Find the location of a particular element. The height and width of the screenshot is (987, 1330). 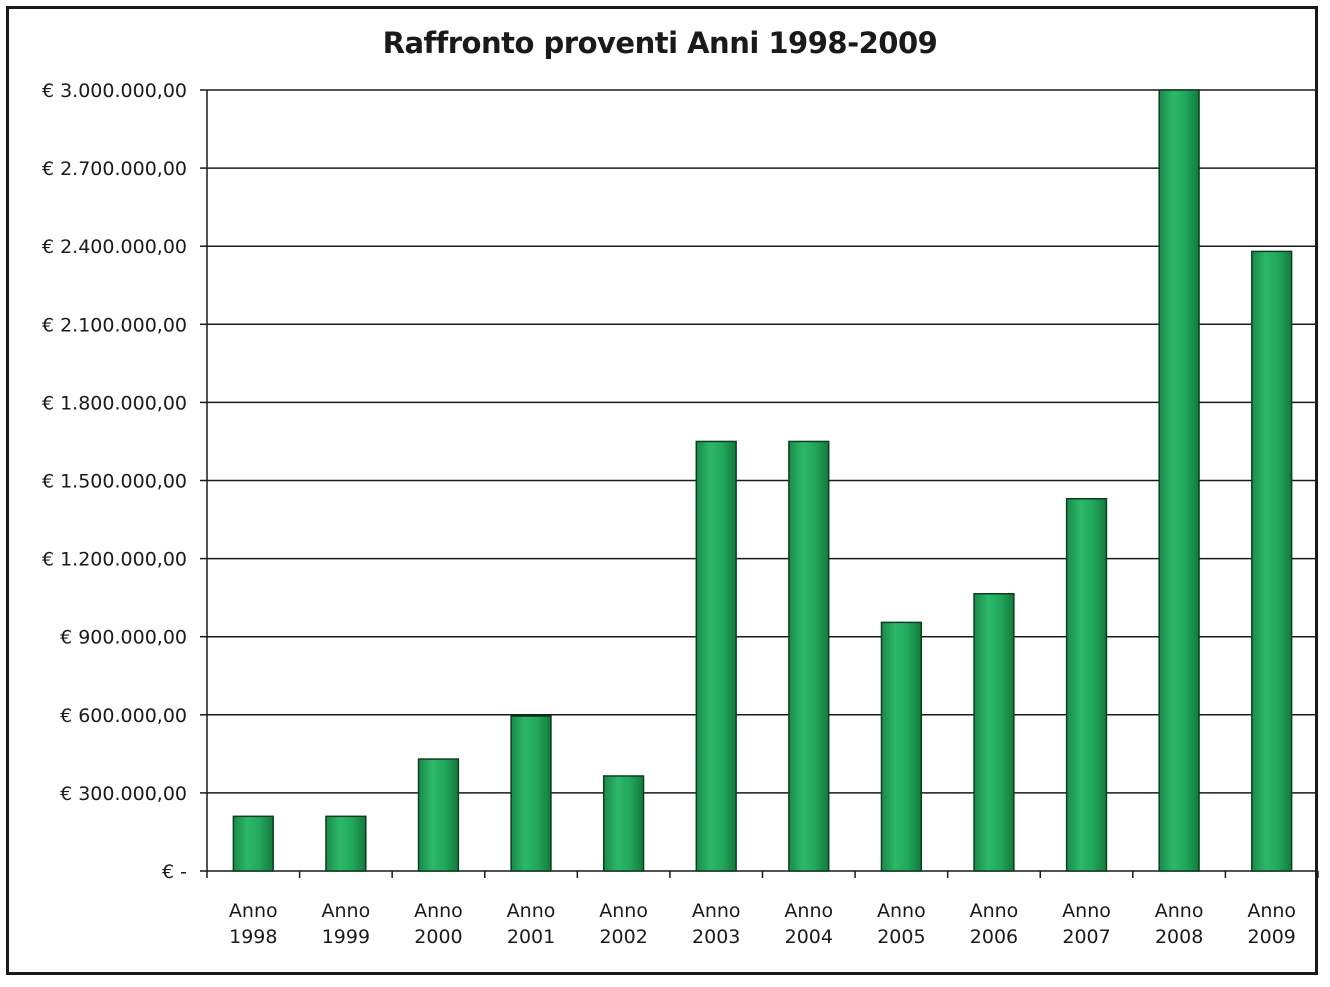

x-tick-label: 1998 is located at coordinates (253, 937).